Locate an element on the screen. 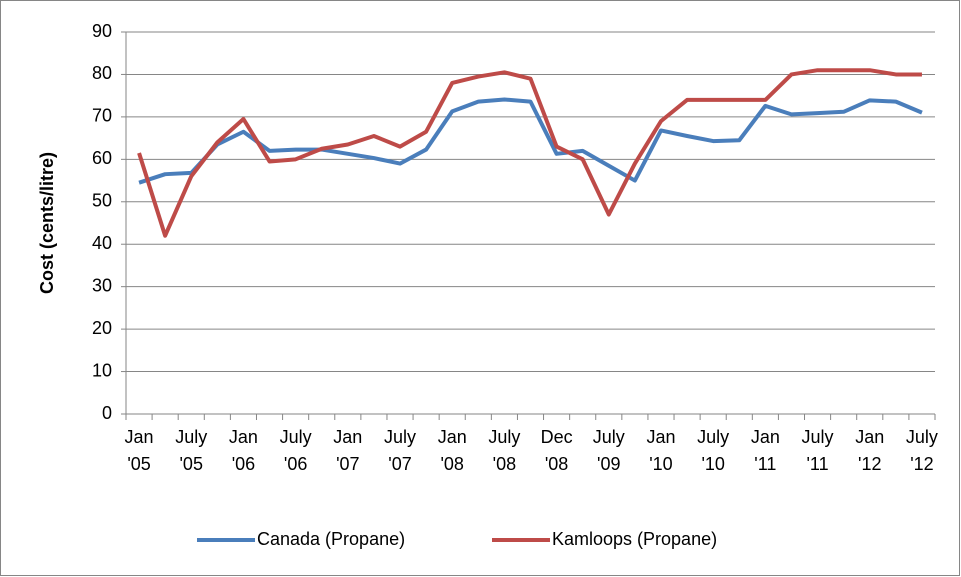  y-tick-label: 40 is located at coordinates (102, 243).